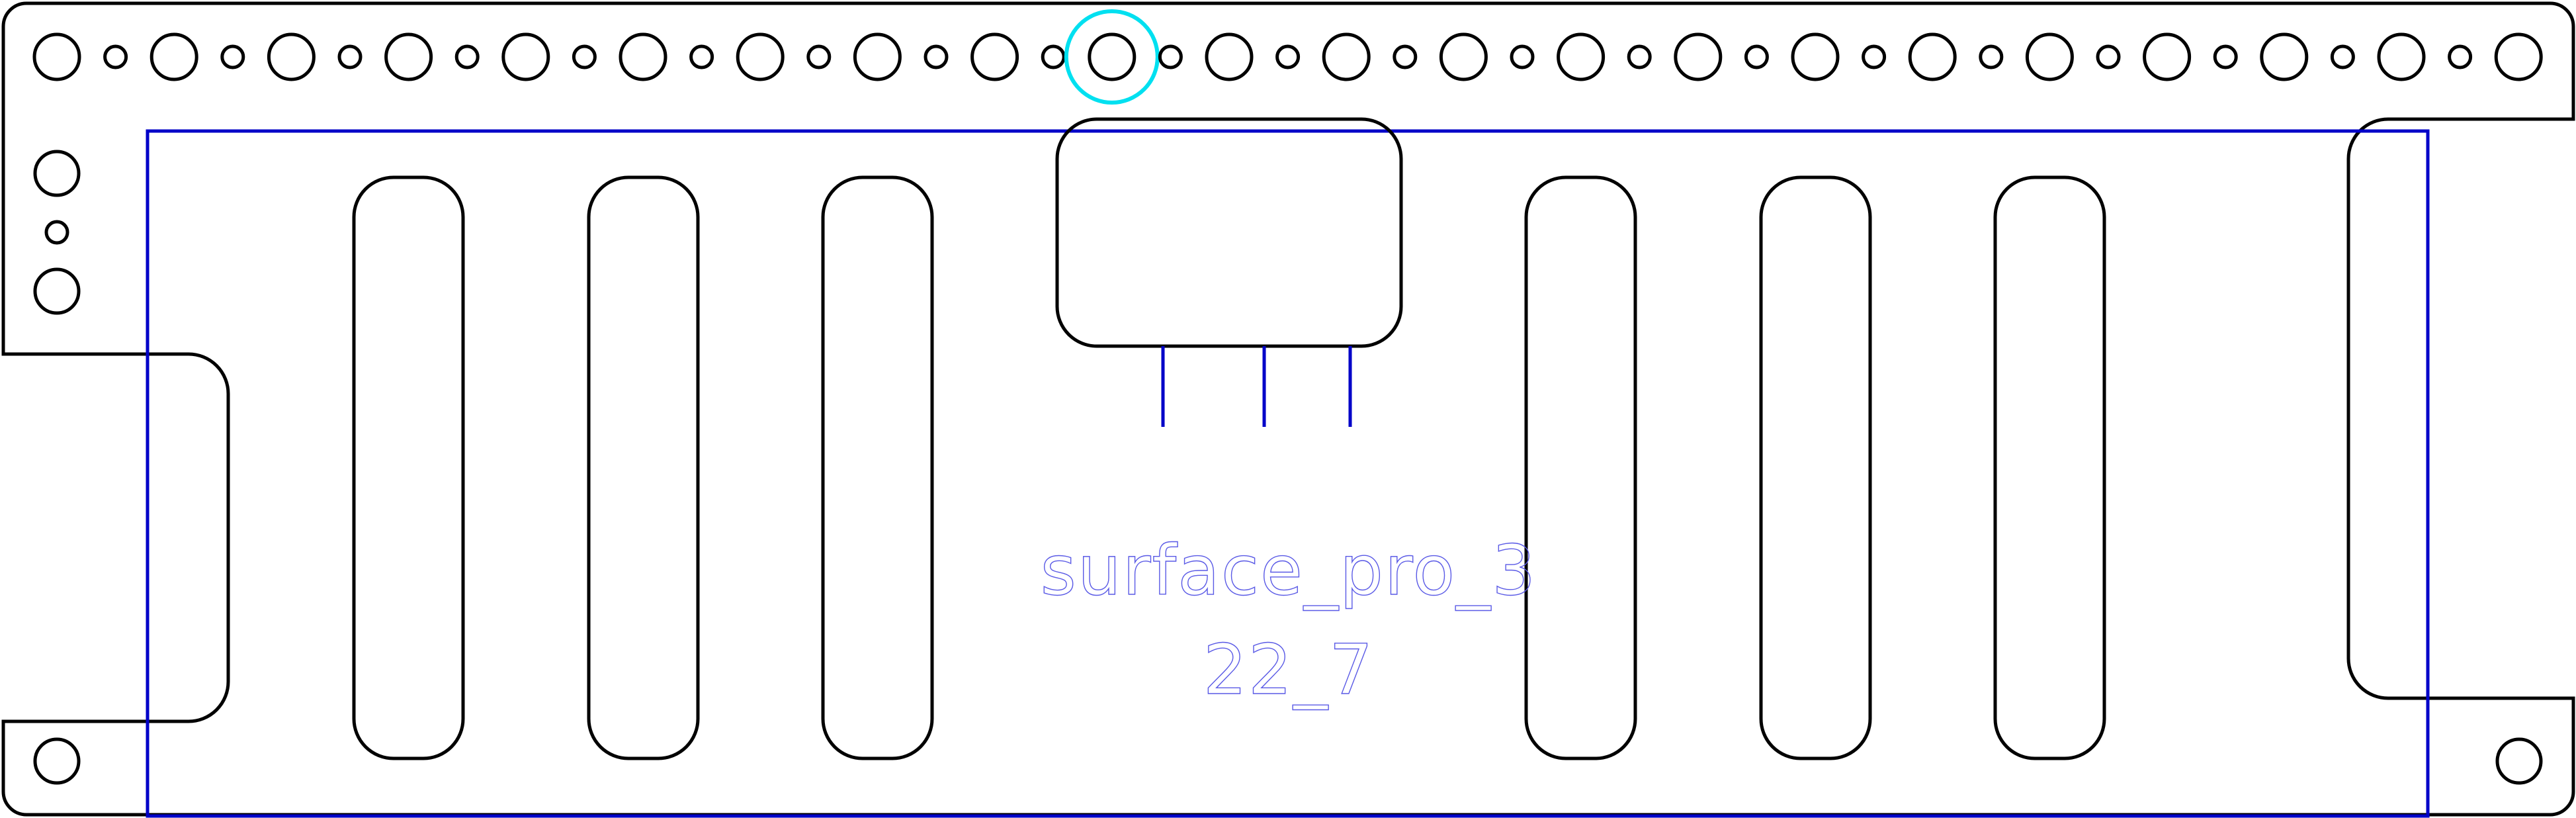 Image resolution: width=2576 pixels, height=818 pixels. What do you see at coordinates (1229, 232) in the screenshot?
I see `connector-window` at bounding box center [1229, 232].